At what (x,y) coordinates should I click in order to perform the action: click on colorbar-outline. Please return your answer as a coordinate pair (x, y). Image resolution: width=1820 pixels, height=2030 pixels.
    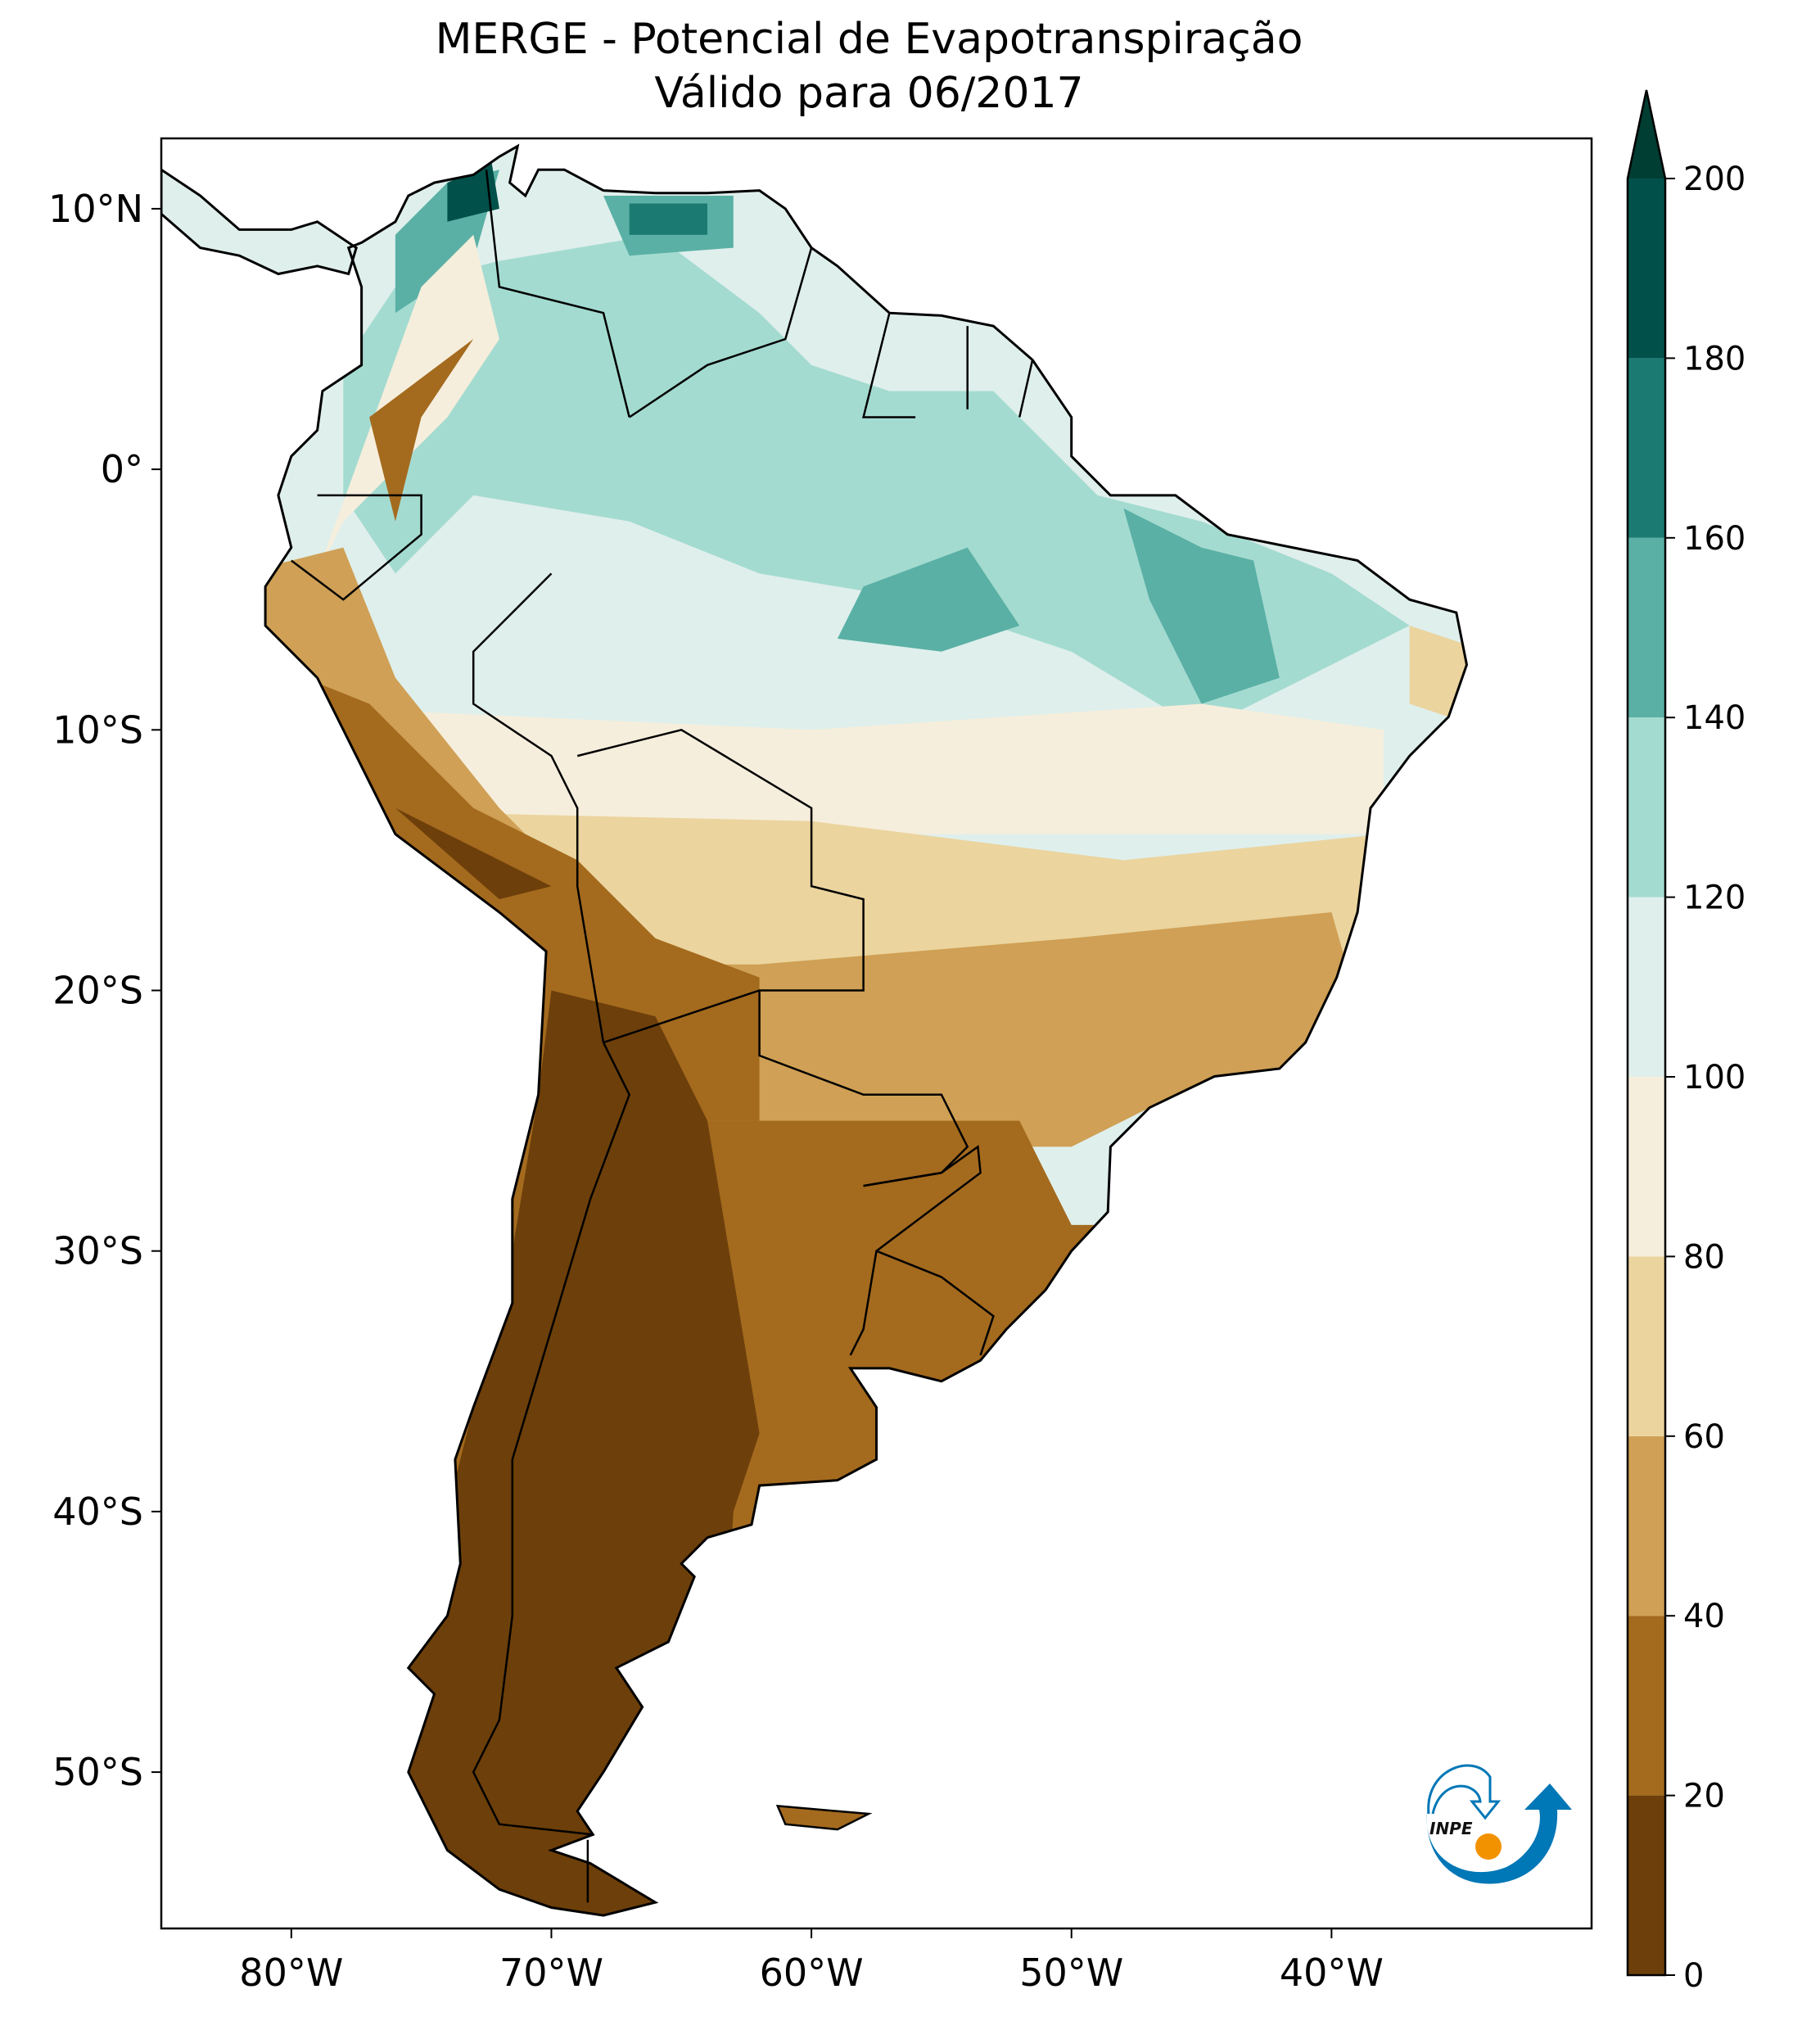
    Looking at the image, I should click on (1646, 1033).